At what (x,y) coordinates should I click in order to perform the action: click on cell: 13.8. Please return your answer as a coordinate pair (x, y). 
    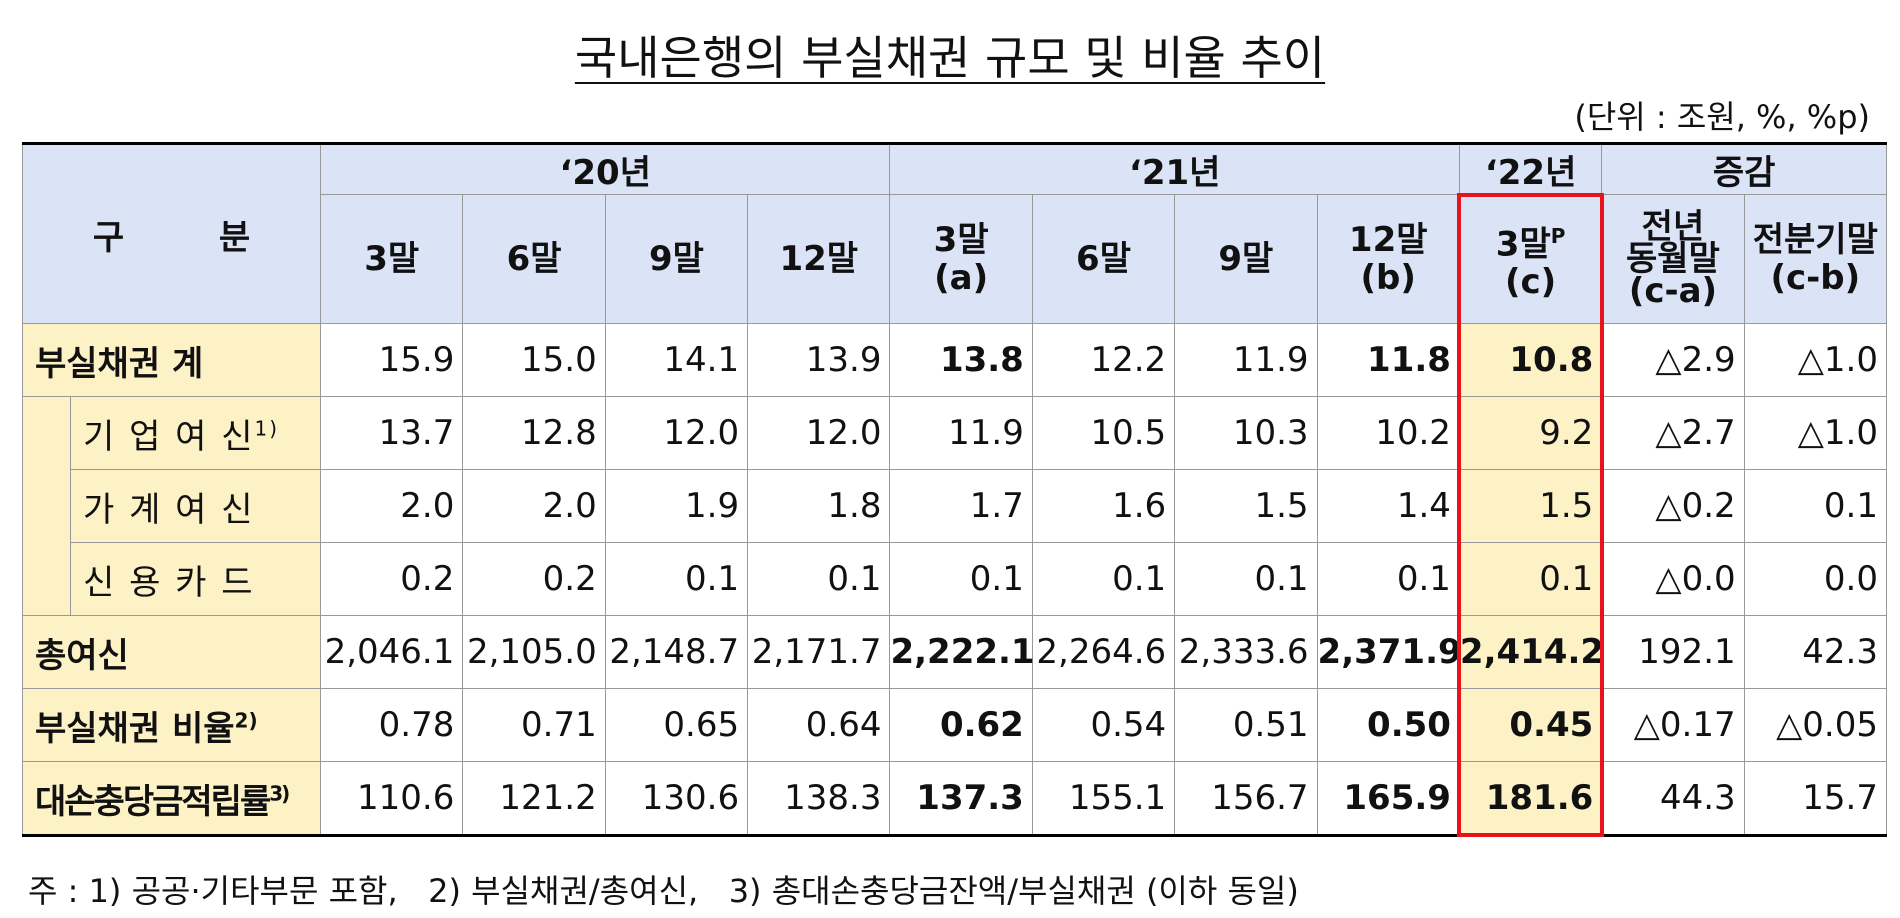
    Looking at the image, I should click on (961, 360).